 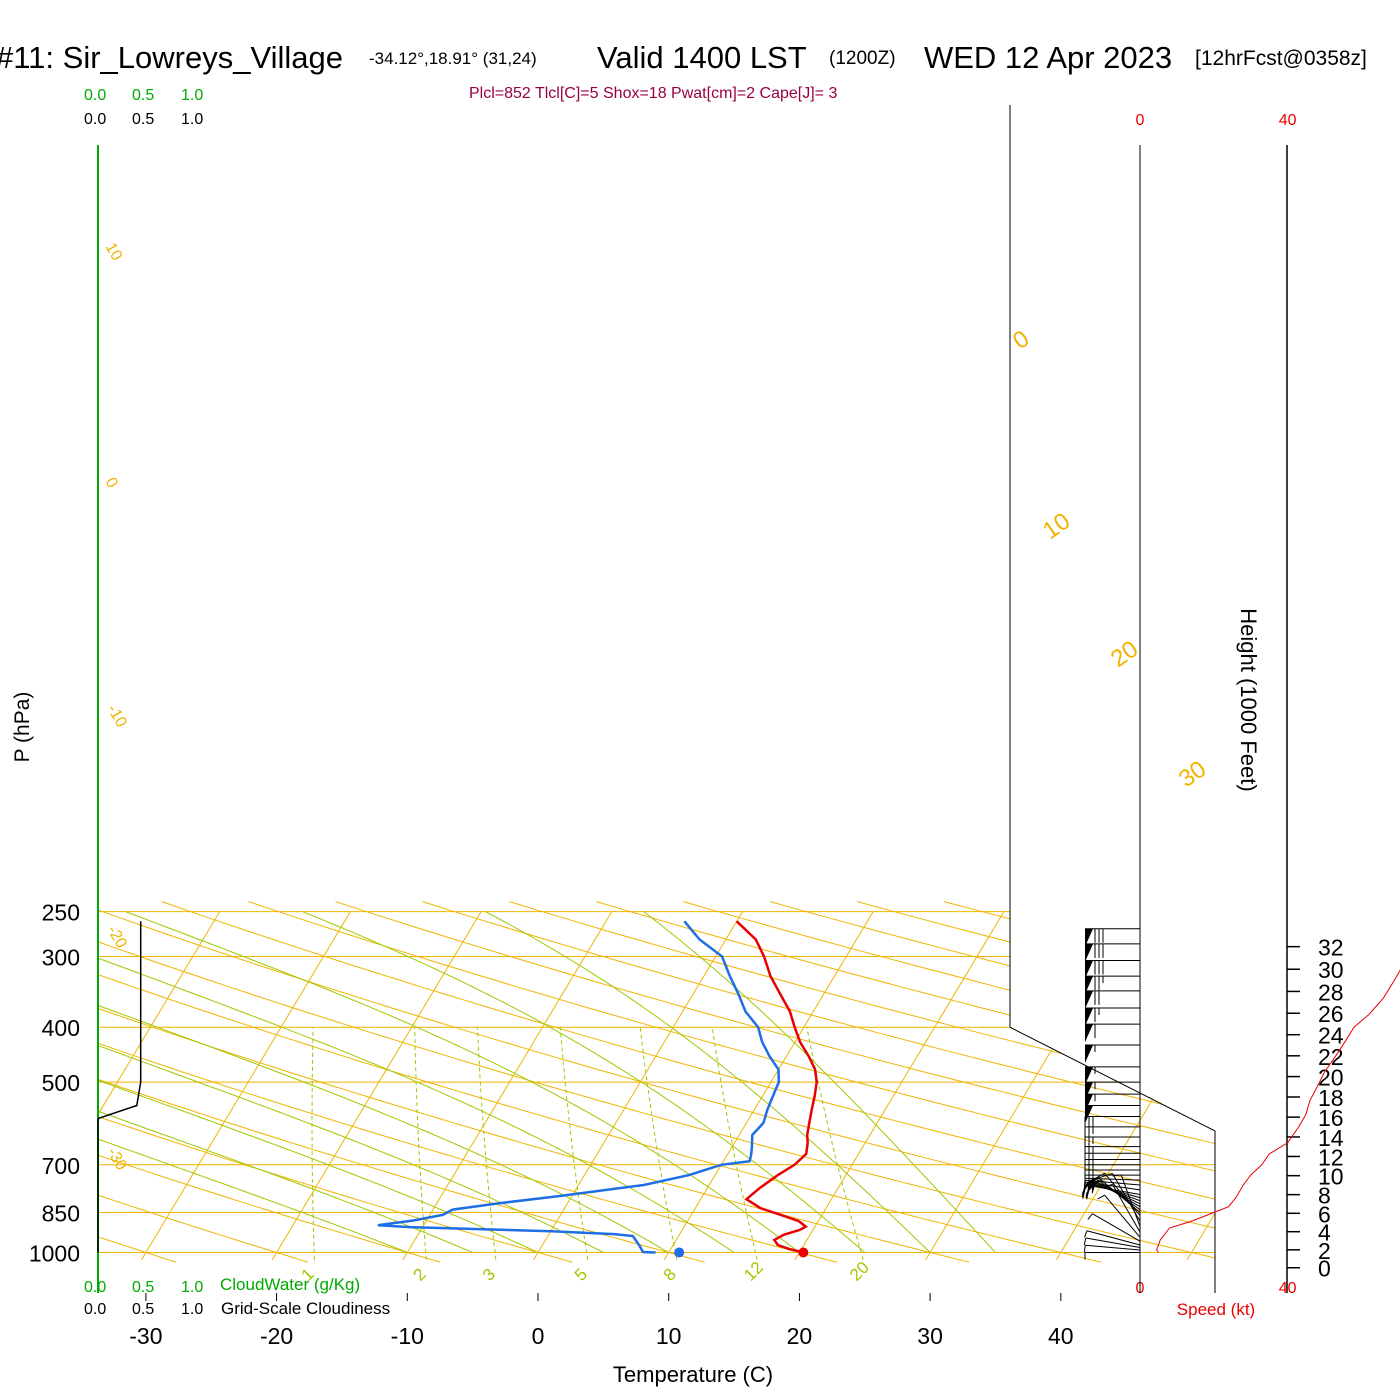 I want to click on pressure-tick-label: 700, so click(x=61, y=1166).